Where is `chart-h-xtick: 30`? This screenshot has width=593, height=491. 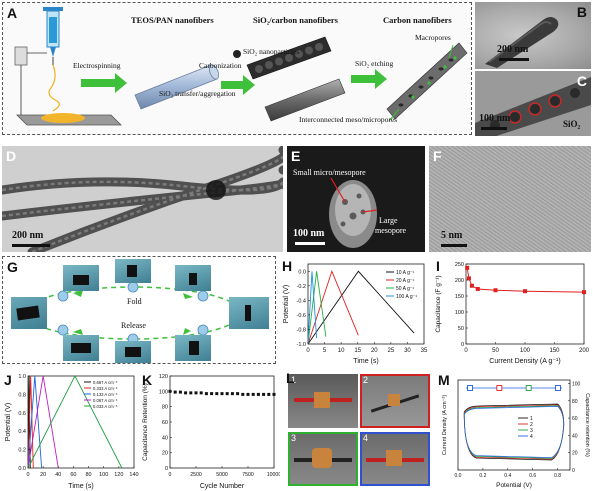 chart-h-xtick: 30 is located at coordinates (407, 351).